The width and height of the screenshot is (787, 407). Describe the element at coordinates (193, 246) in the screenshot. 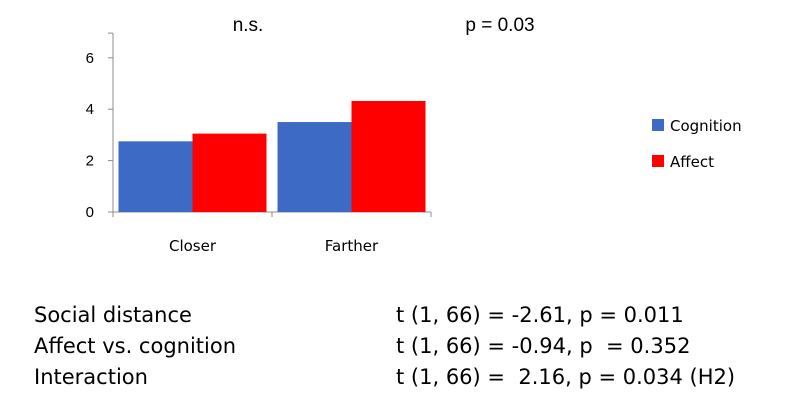

I see `category-label: Closer` at that location.